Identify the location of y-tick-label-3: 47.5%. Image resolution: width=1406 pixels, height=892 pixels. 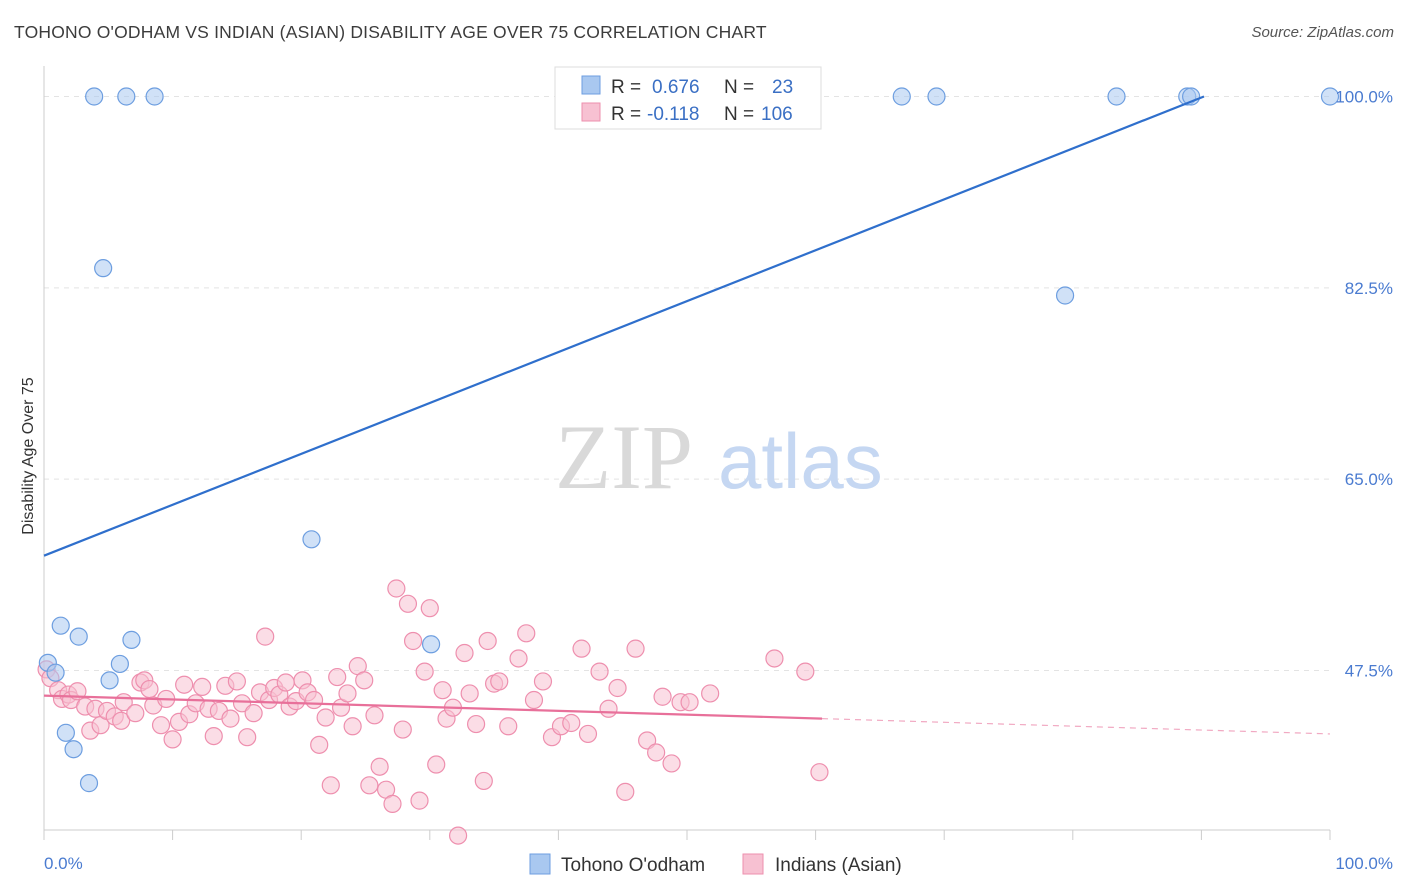
(1369, 671).